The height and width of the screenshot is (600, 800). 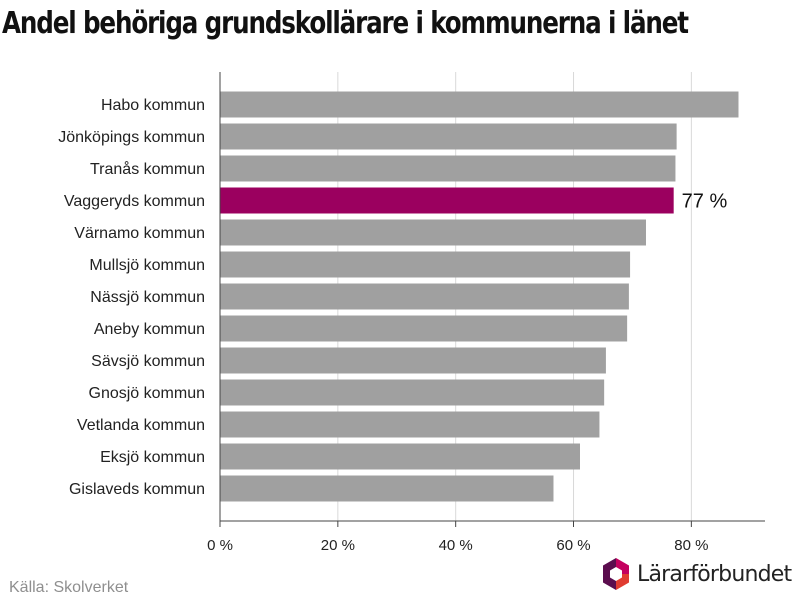 What do you see at coordinates (134, 201) in the screenshot?
I see `category-label: Vaggeryds kommun` at bounding box center [134, 201].